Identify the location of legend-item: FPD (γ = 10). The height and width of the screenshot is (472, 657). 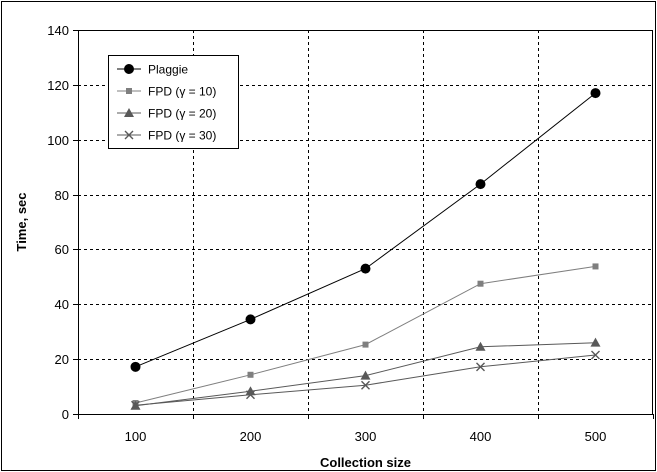
(166, 92).